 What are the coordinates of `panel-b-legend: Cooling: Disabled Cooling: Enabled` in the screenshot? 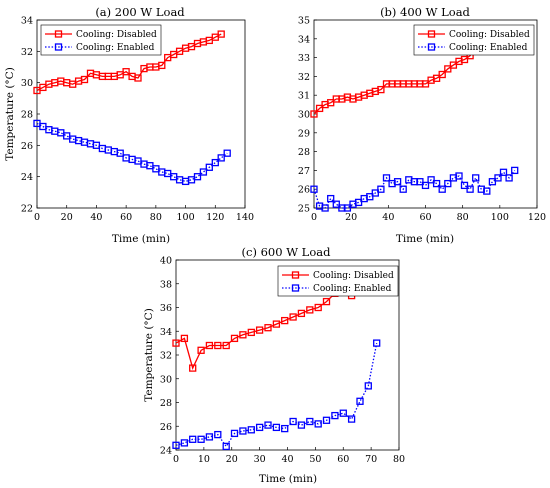 It's located at (474, 40).